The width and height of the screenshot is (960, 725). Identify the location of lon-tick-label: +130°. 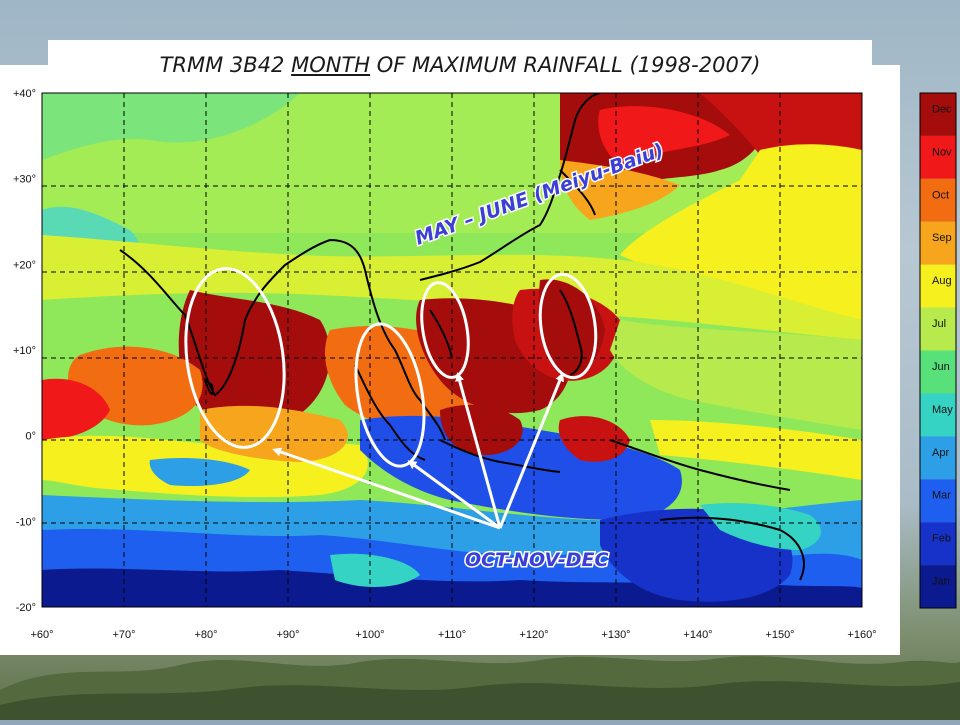
(615, 635).